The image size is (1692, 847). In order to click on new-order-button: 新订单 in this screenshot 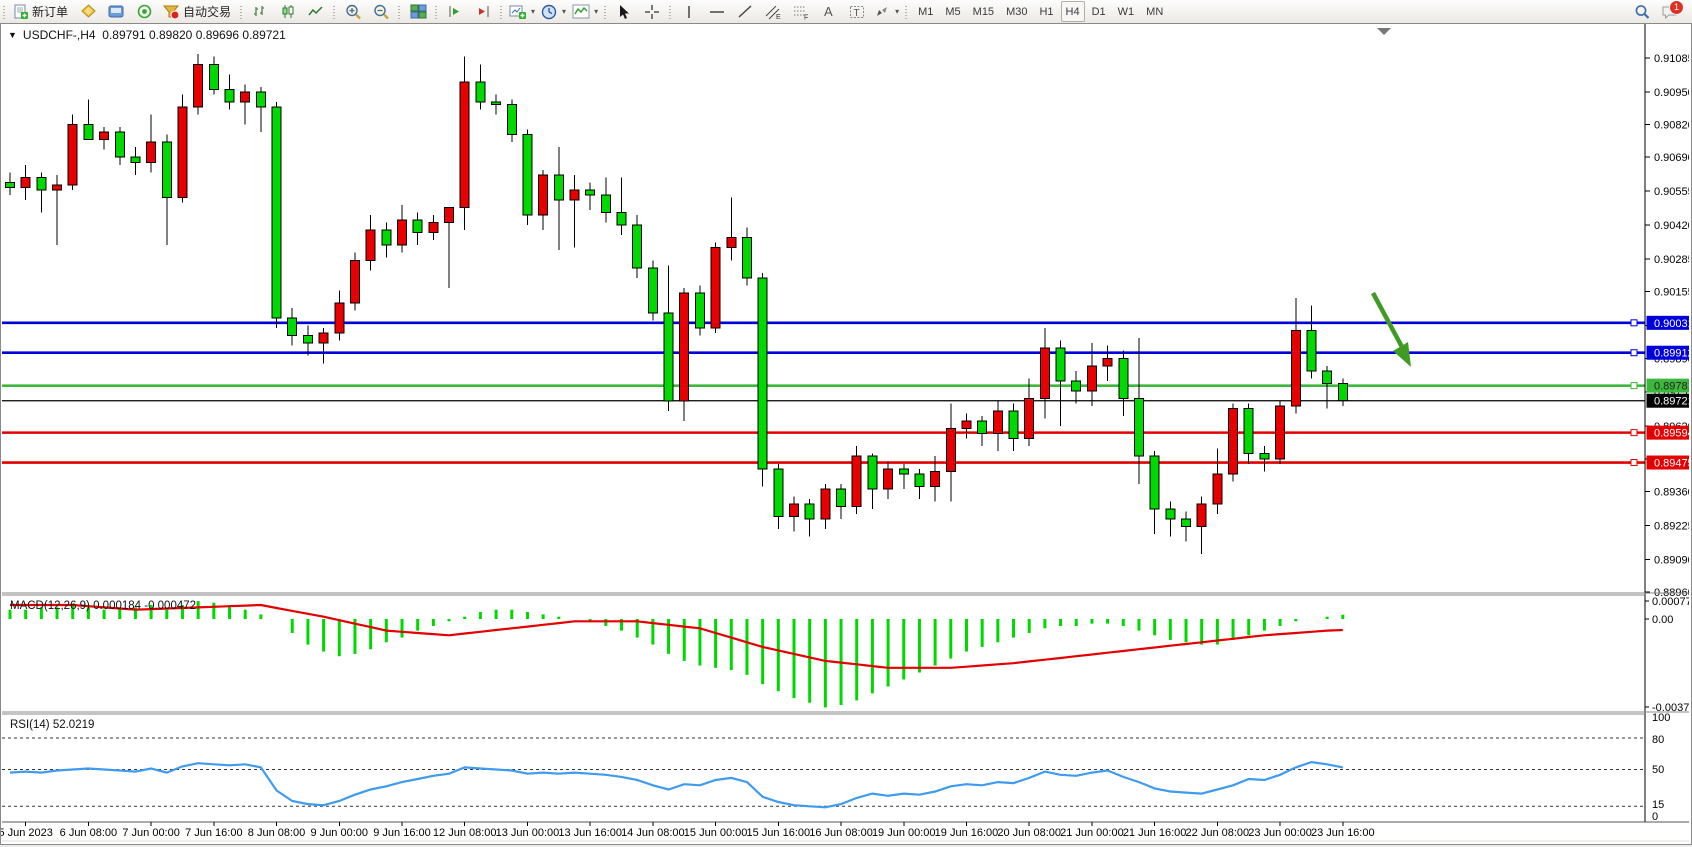, I will do `click(41, 11)`.